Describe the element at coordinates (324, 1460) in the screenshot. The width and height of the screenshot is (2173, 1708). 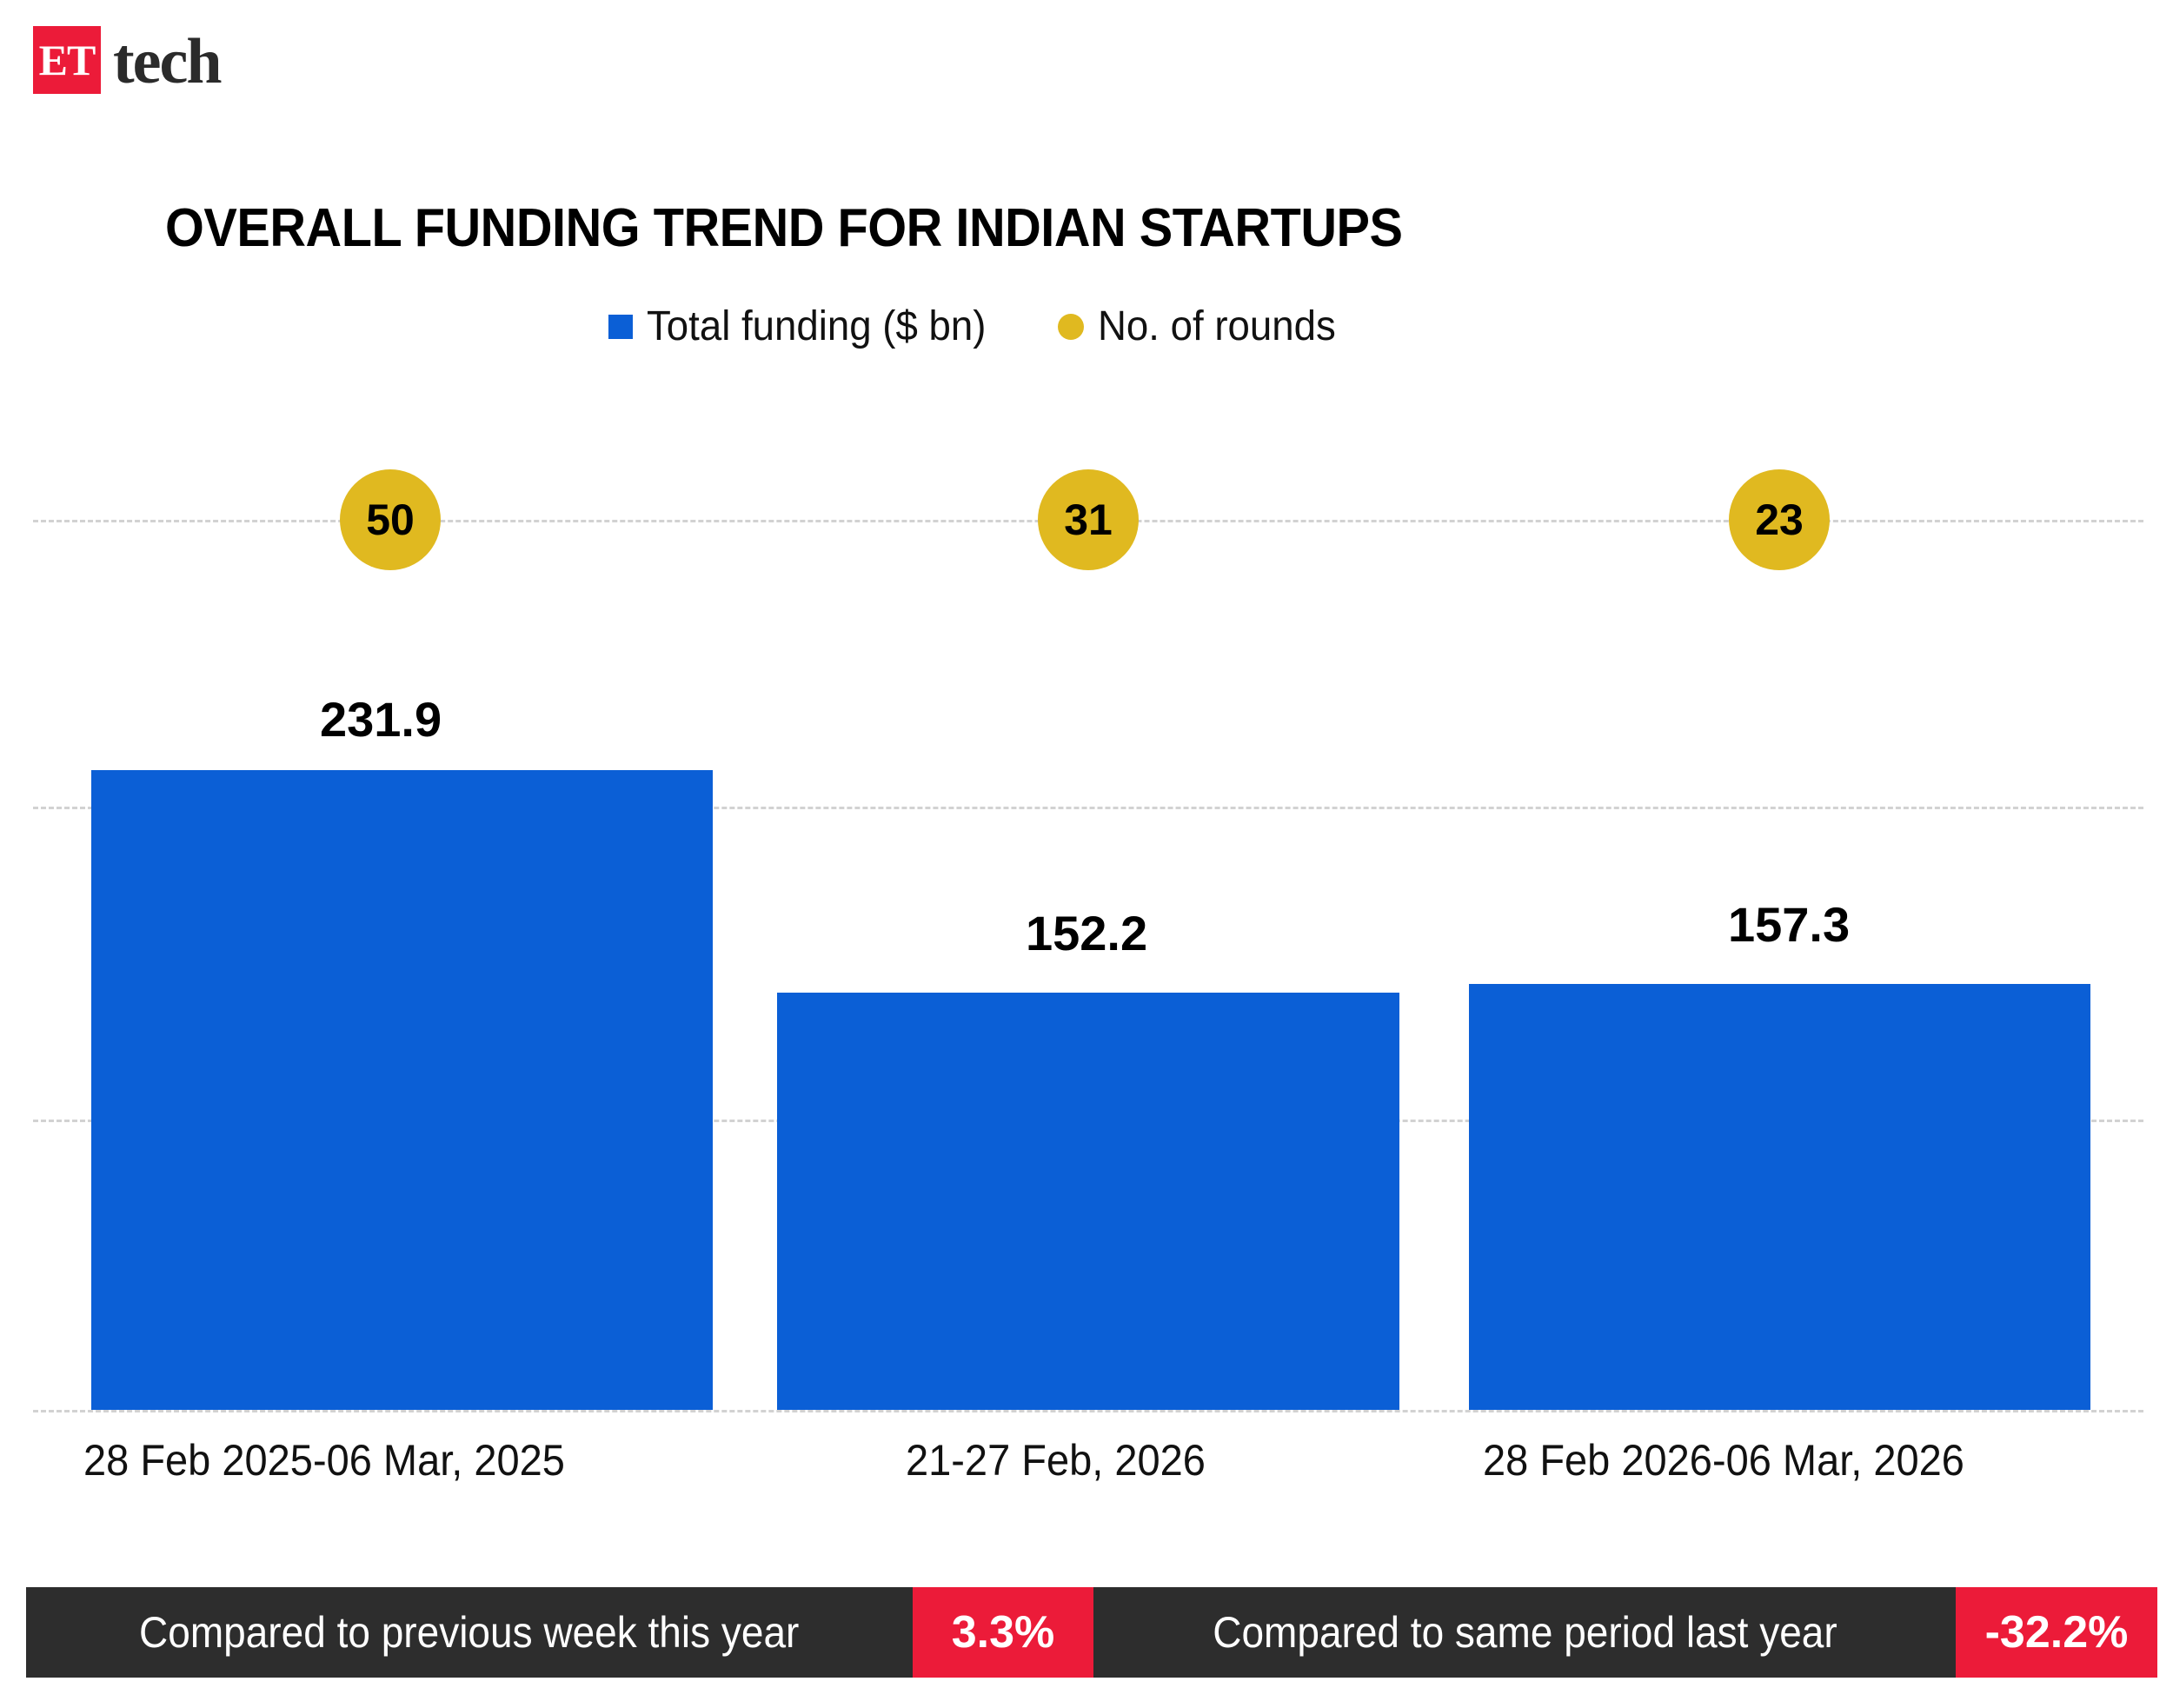
I see `x-axis-label-1: 28 Feb 2025-06 Mar, 2025` at that location.